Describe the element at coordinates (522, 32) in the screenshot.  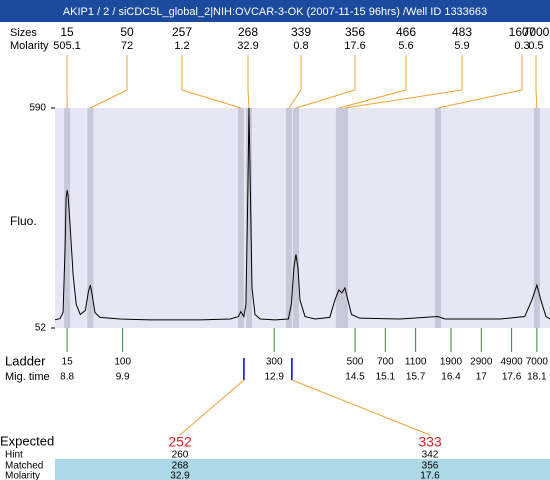
I see `peak-size: 1607` at that location.